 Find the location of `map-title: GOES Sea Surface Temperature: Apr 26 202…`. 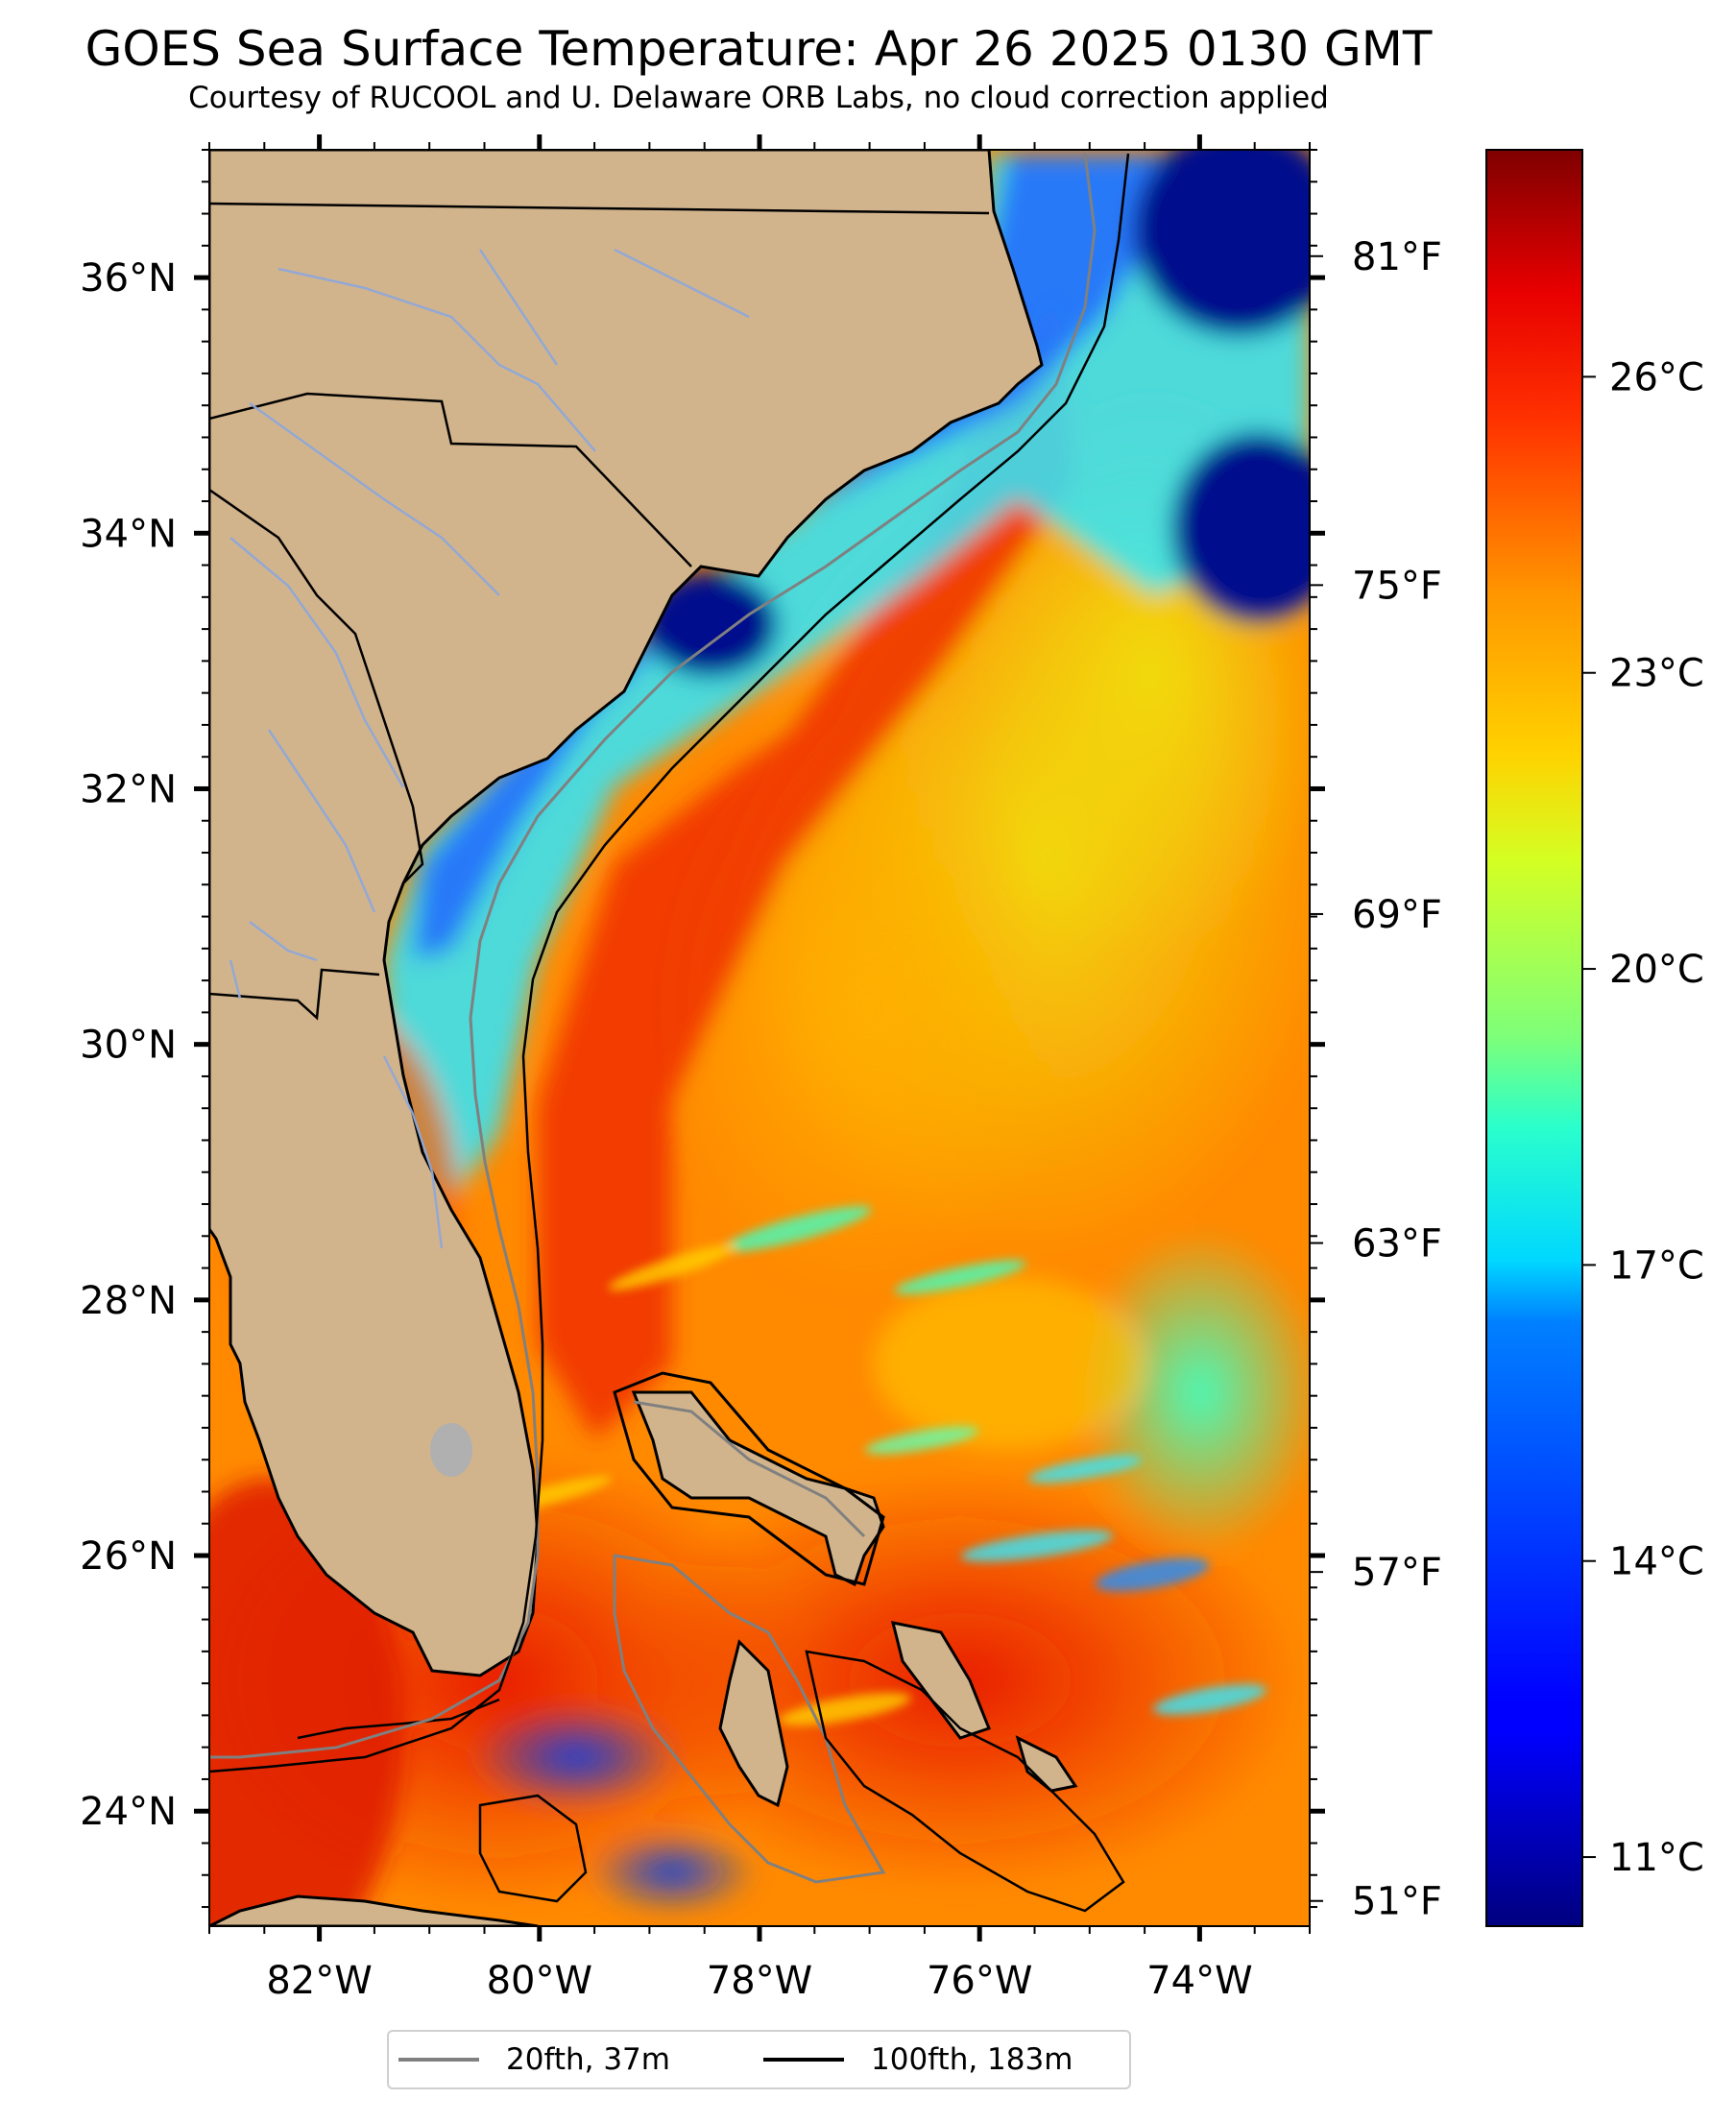

map-title: GOES Sea Surface Temperature: Apr 26 202… is located at coordinates (758, 49).